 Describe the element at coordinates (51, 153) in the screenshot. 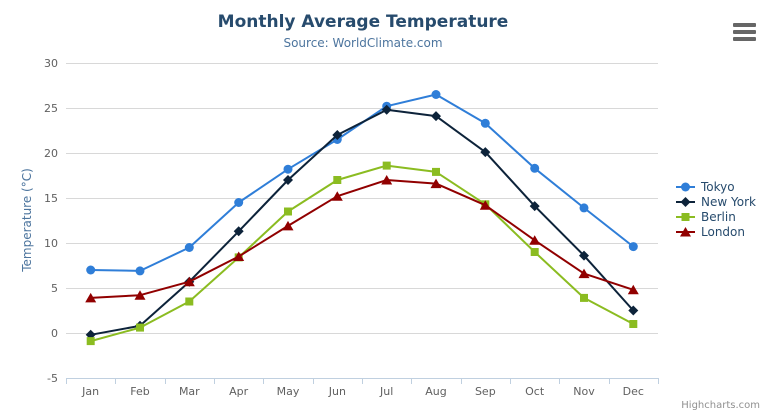

I see `y-axis-label: 20` at that location.